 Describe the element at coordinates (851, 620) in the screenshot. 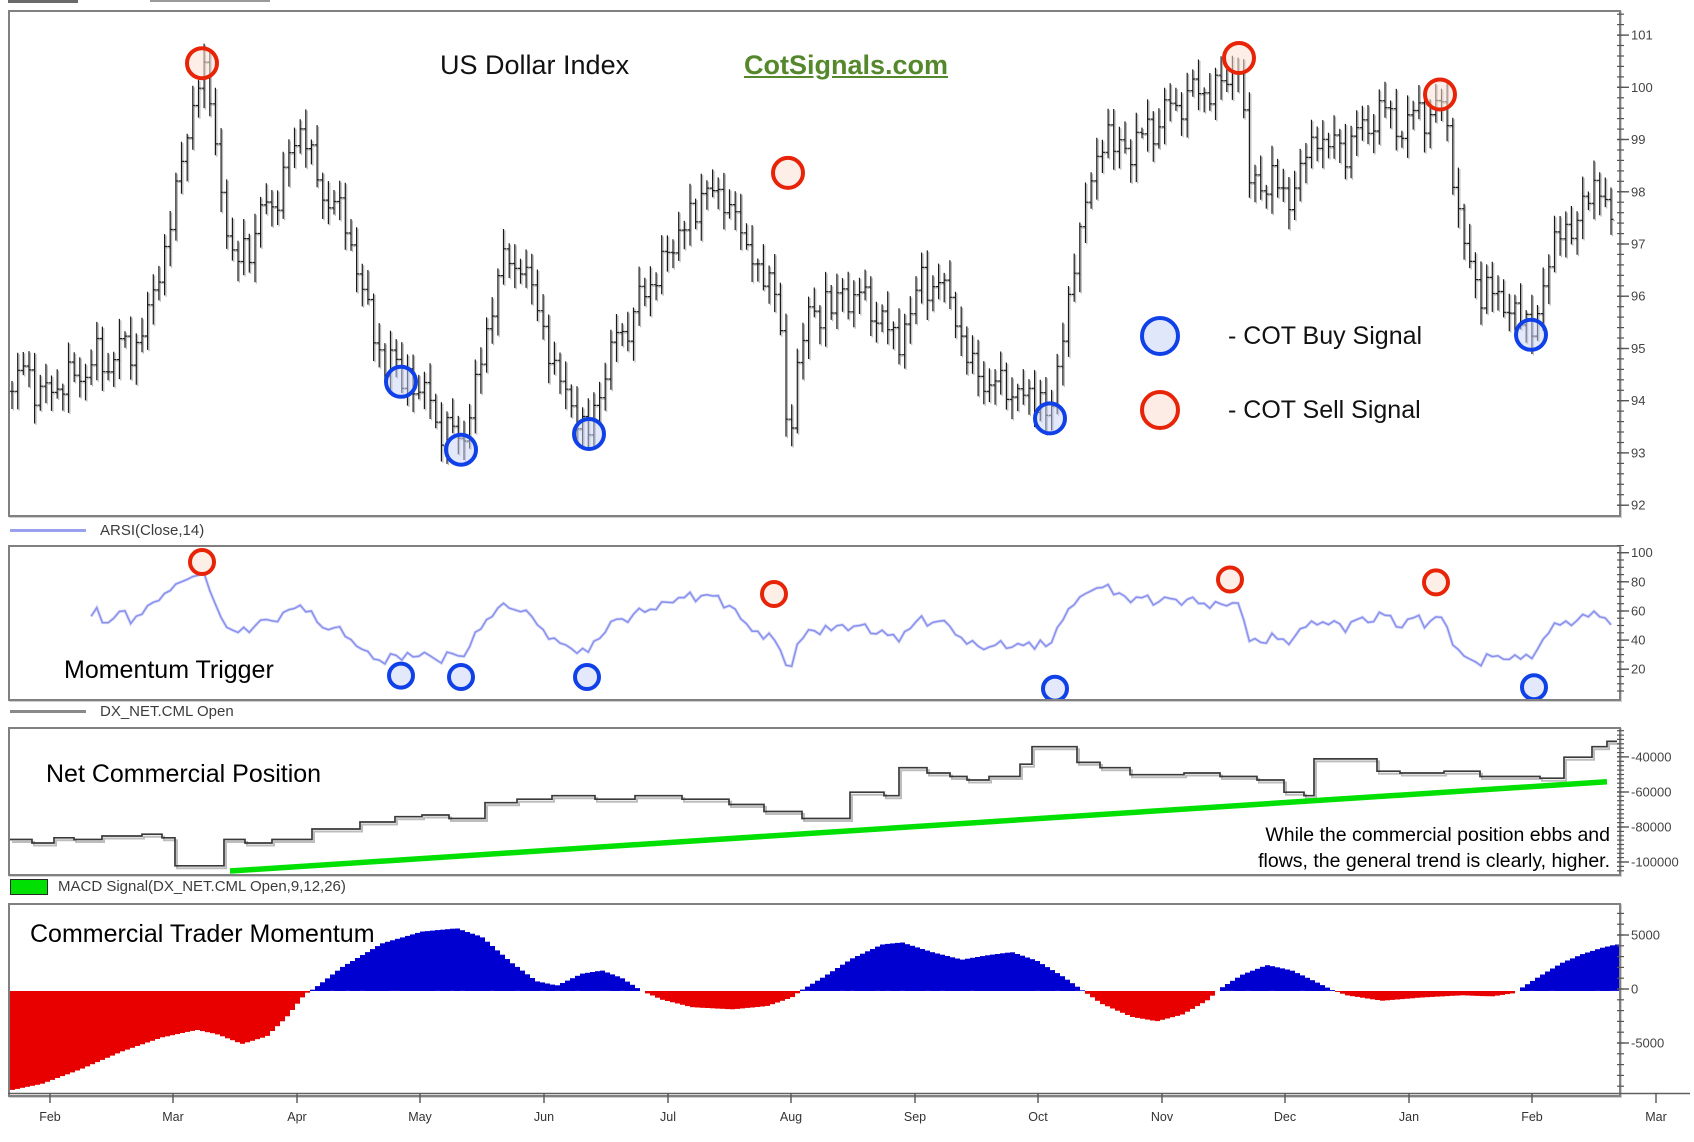

I see `arsi-line-halo` at that location.